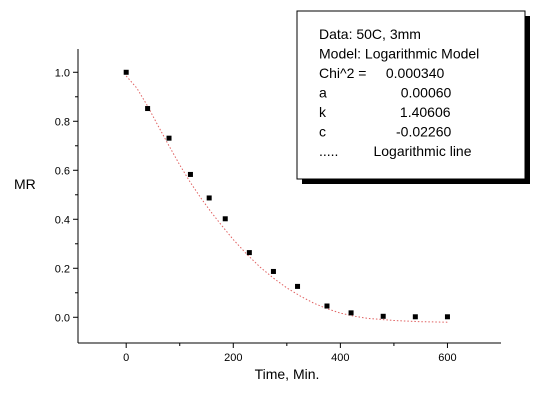 The image size is (550, 405). I want to click on legend-line: Chi^2 = 0.000340, so click(381, 73).